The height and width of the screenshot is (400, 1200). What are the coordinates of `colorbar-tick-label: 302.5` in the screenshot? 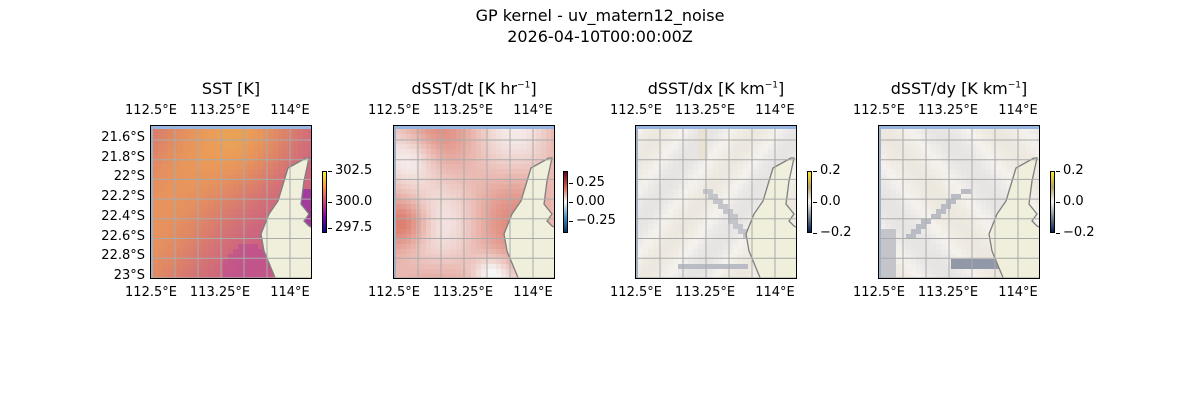 It's located at (350, 170).